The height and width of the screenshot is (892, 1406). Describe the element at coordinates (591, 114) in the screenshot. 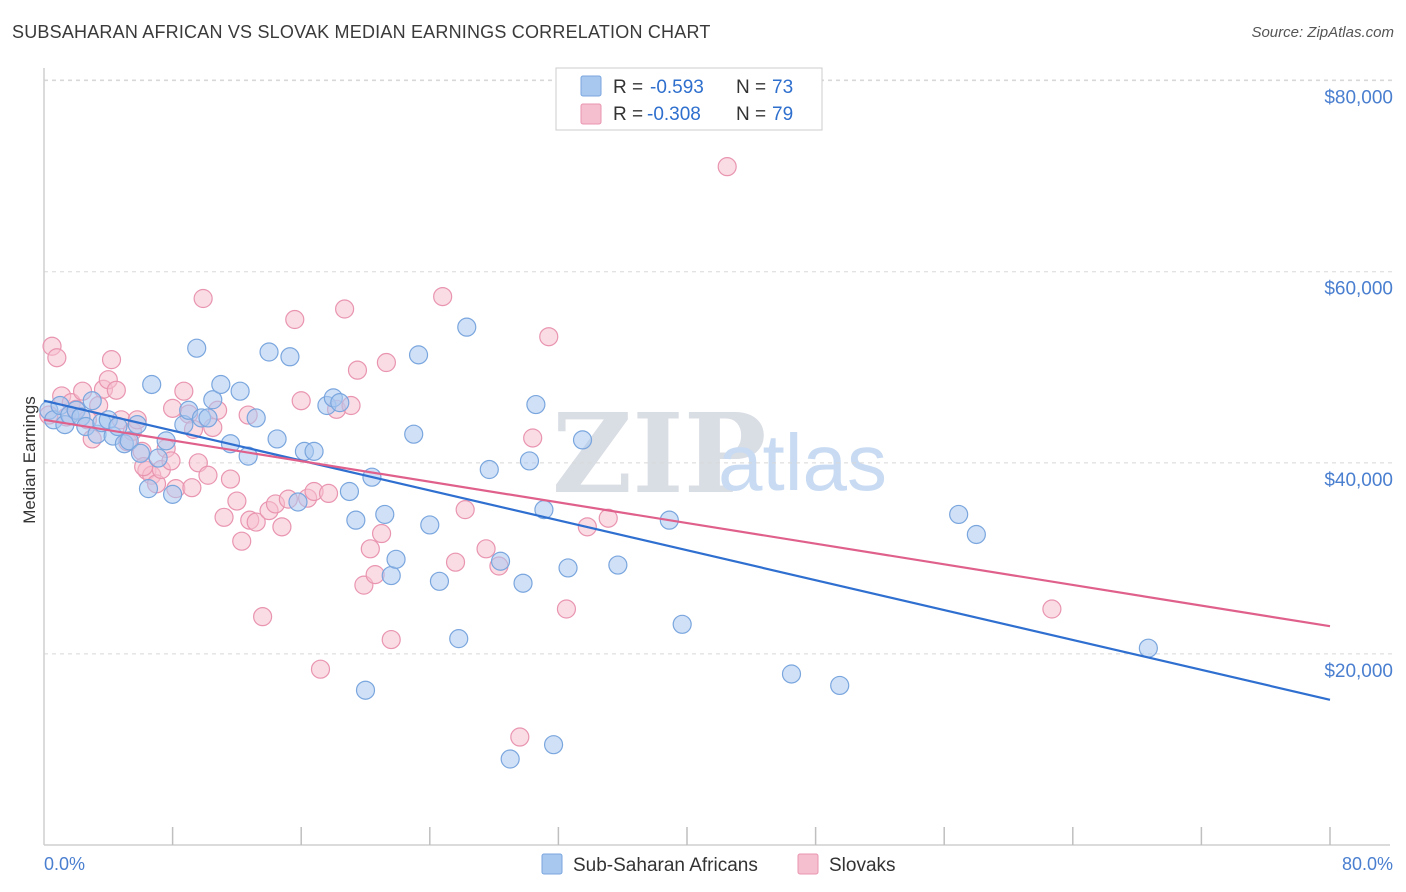

I see `legend-swatch-pink` at that location.